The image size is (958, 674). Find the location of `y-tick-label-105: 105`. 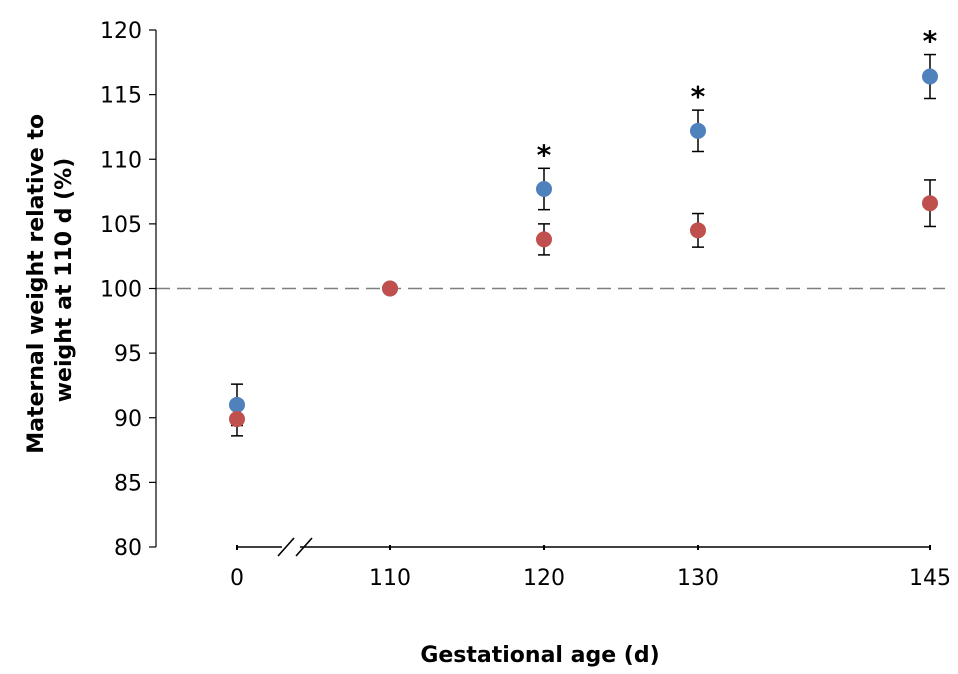

y-tick-label-105: 105 is located at coordinates (121, 225).